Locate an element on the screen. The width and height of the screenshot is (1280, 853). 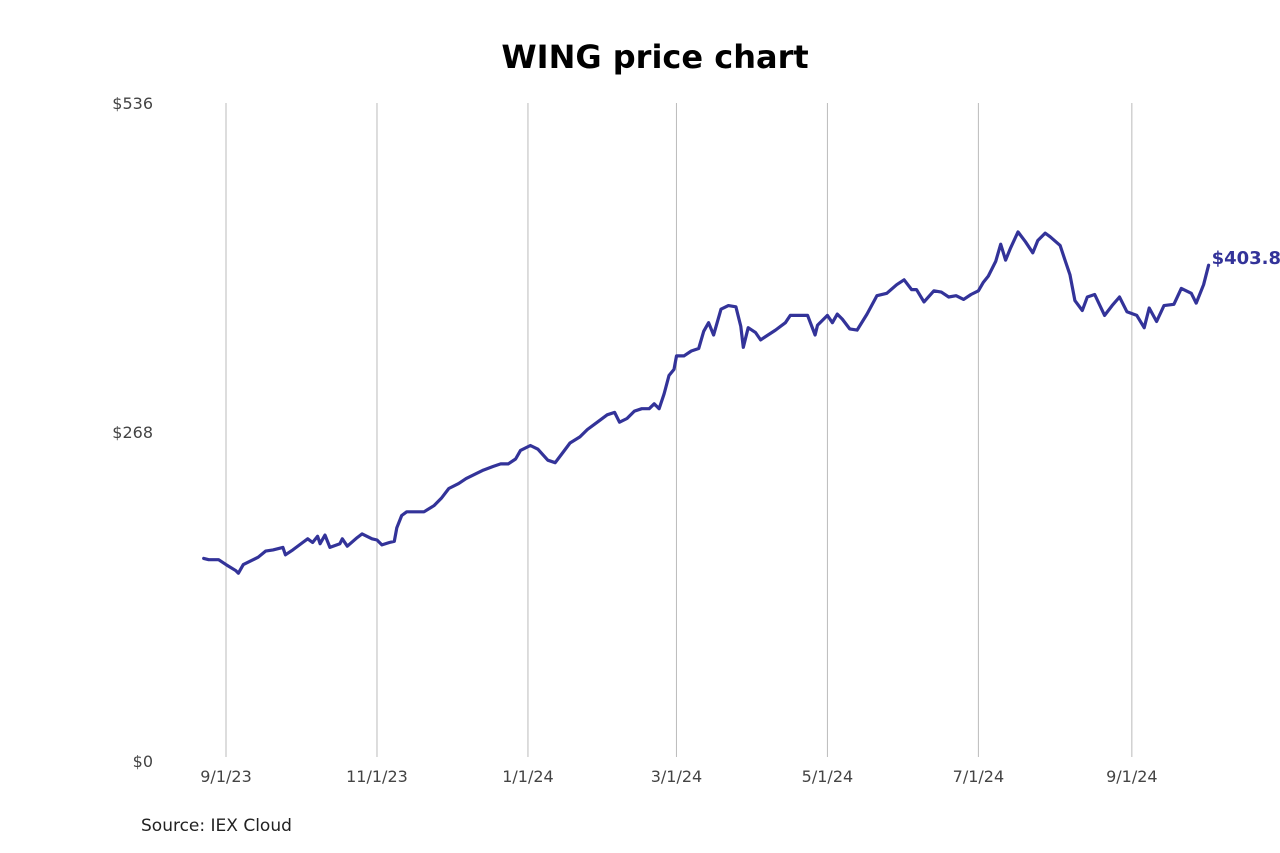
y-axis-ticks: $0 $268 $536 is located at coordinates (132, 432).